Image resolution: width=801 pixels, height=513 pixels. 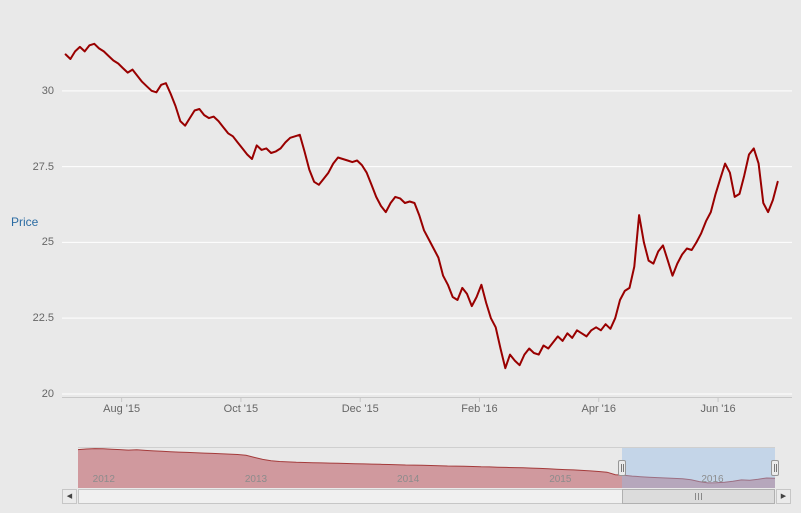 I want to click on navigator-year-label: 2013, so click(x=256, y=479).